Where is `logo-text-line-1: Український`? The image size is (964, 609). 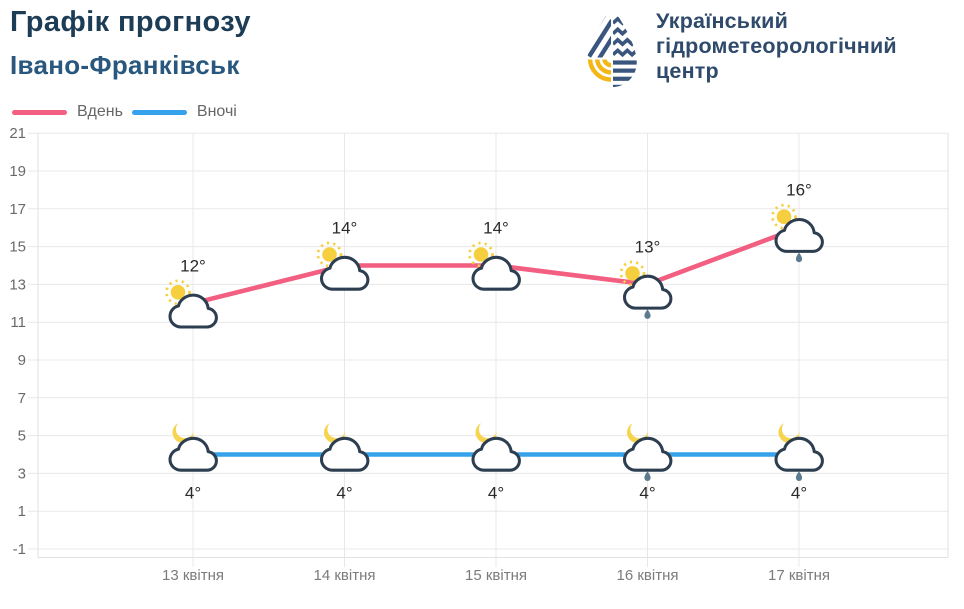 logo-text-line-1: Український is located at coordinates (722, 21).